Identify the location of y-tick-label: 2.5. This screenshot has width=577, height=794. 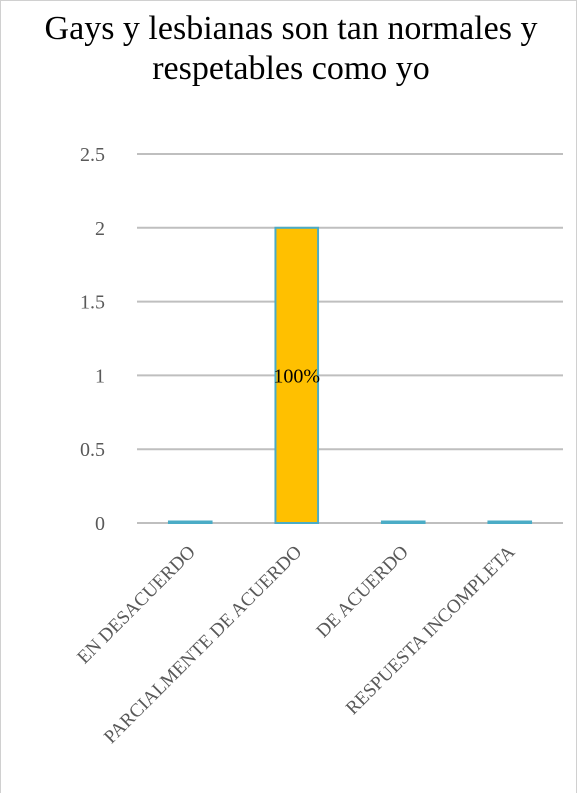
(92, 155).